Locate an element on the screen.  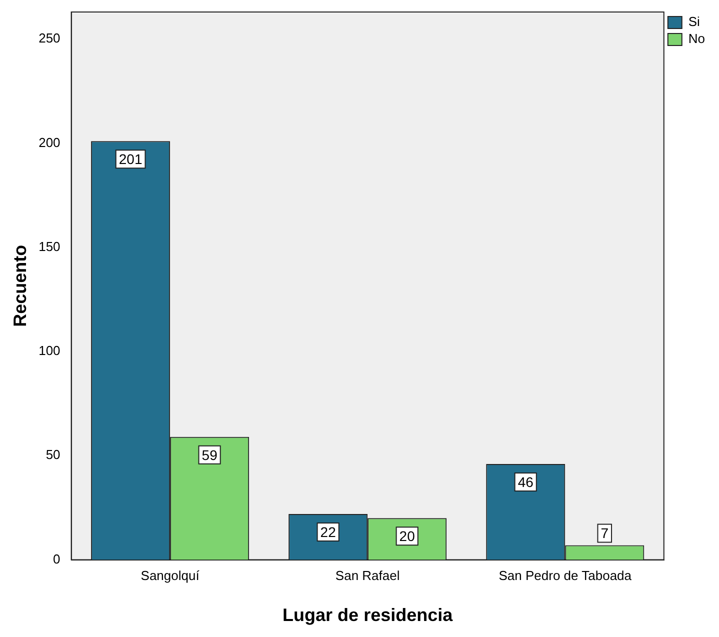
y-axis-title: Recuento is located at coordinates (20, 285).